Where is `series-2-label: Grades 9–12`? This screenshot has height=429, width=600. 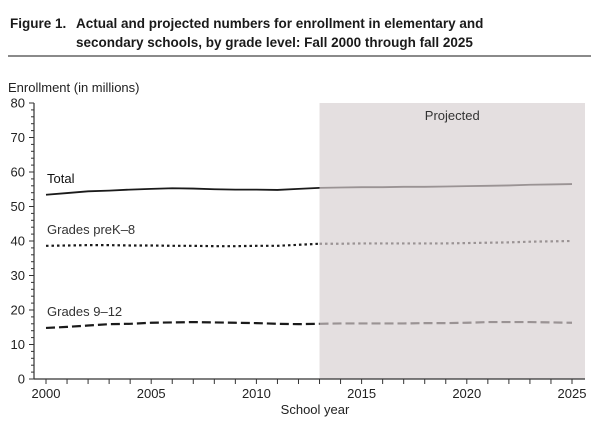 series-2-label: Grades 9–12 is located at coordinates (84, 311).